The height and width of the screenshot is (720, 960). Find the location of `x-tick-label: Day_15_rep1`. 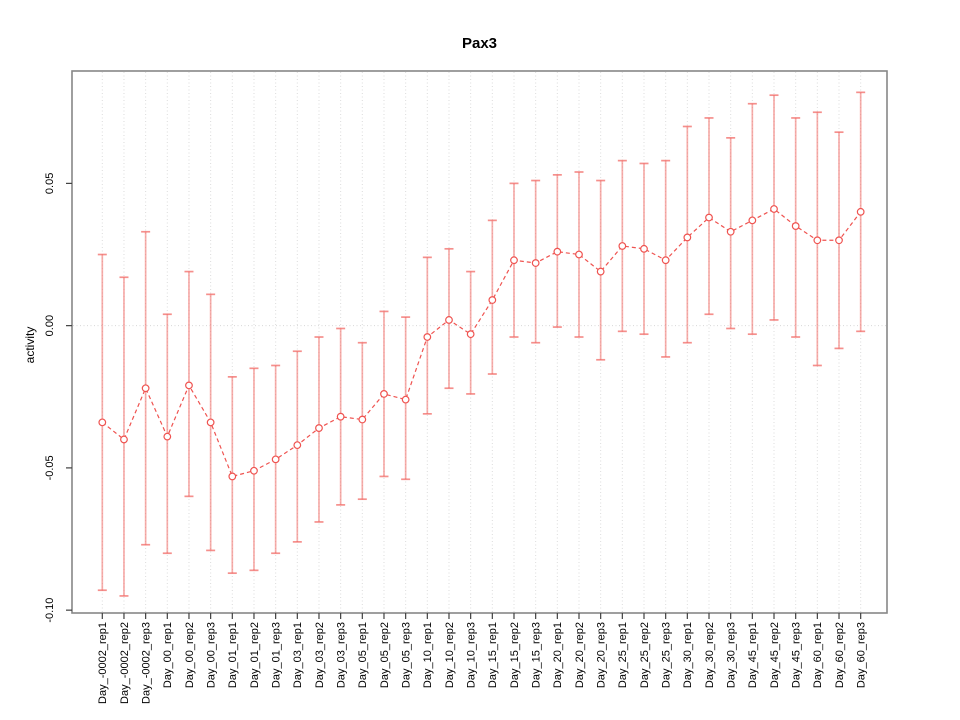

x-tick-label: Day_15_rep1 is located at coordinates (493, 655).